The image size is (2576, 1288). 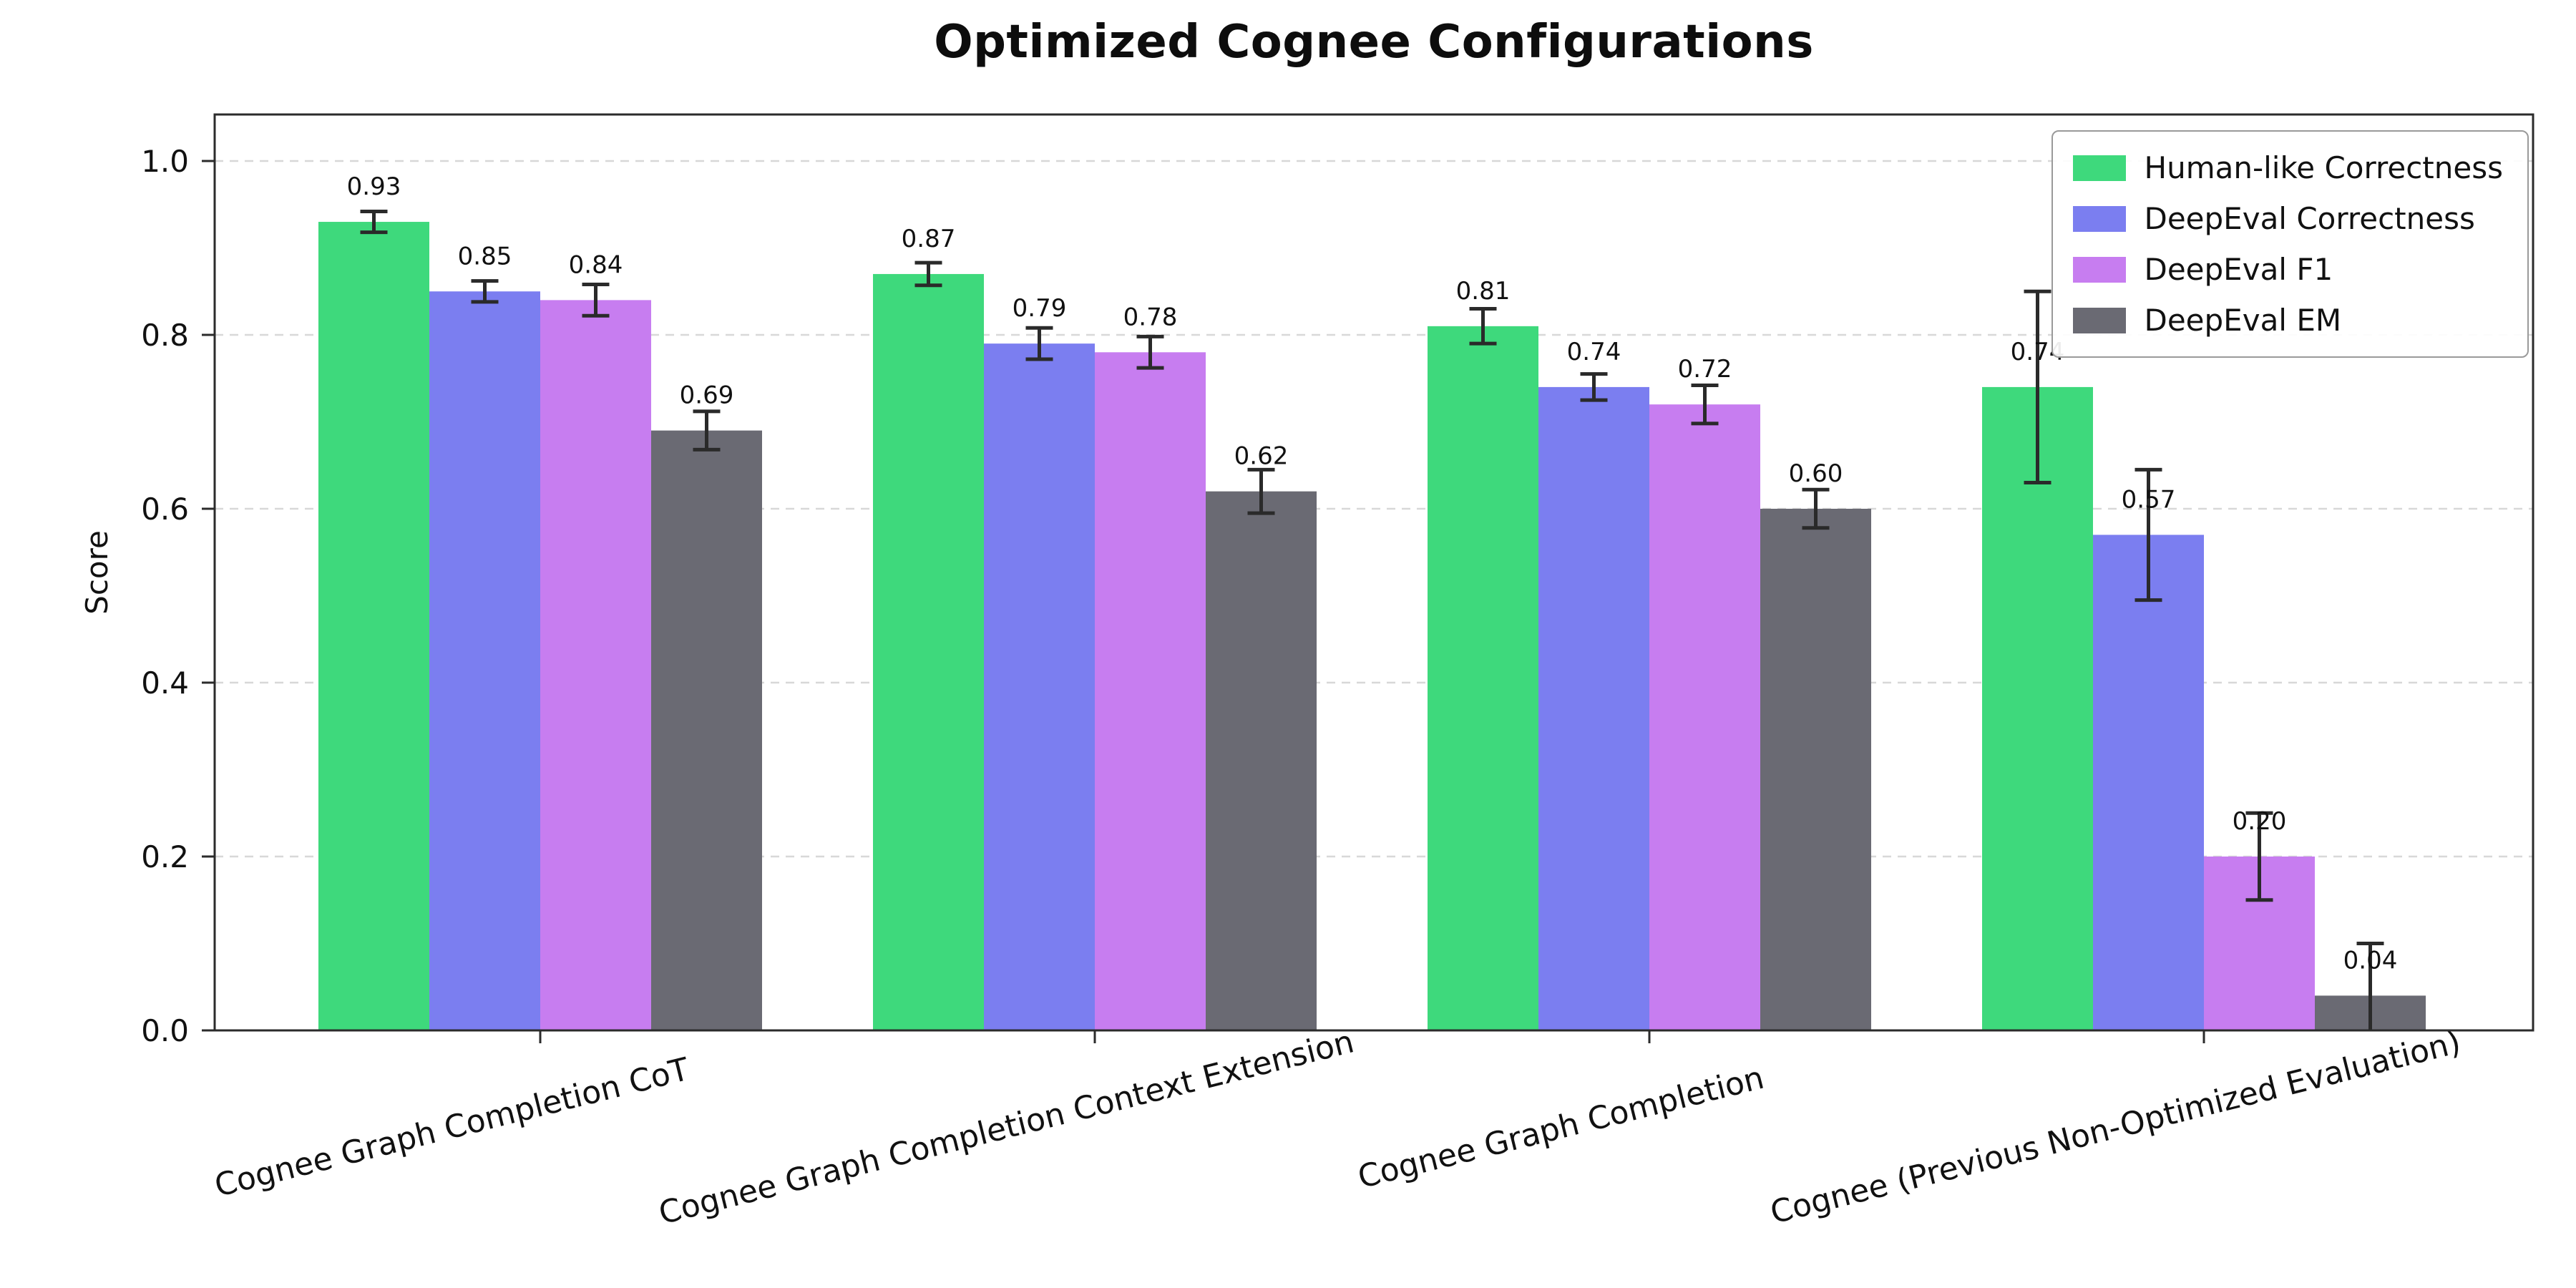 What do you see at coordinates (165, 856) in the screenshot?
I see `y-tick-label: 0.2` at bounding box center [165, 856].